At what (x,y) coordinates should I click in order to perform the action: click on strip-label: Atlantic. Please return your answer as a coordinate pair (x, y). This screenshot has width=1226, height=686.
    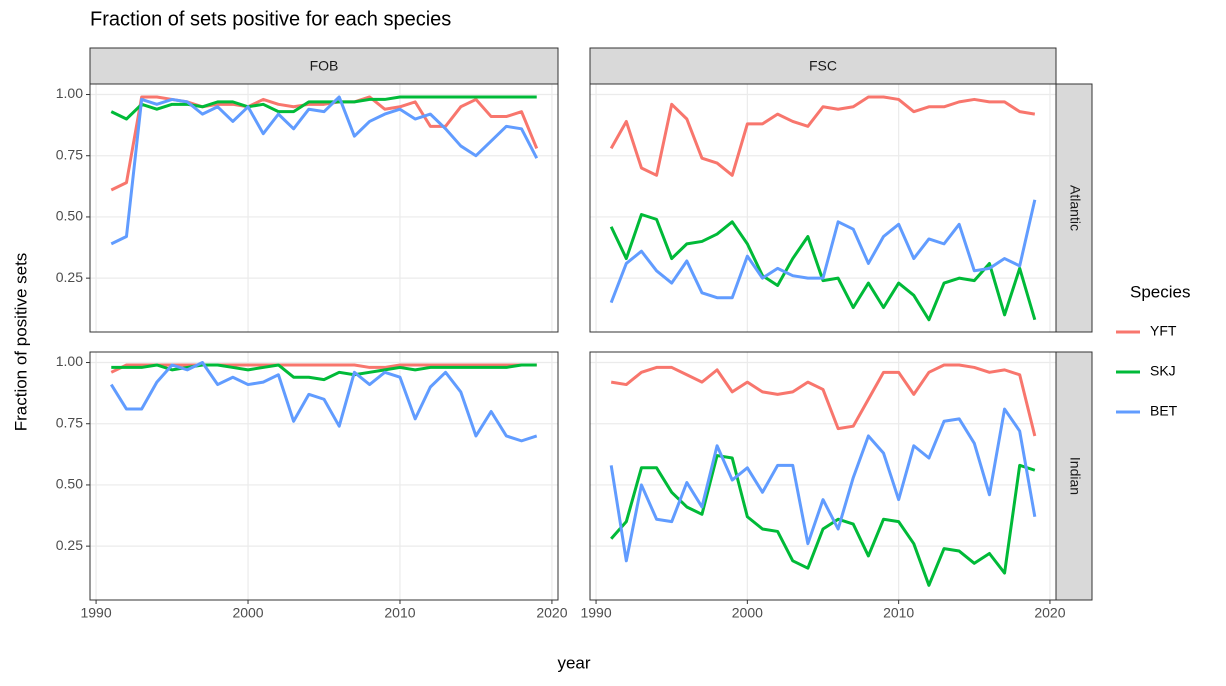
    Looking at the image, I should click on (1075, 208).